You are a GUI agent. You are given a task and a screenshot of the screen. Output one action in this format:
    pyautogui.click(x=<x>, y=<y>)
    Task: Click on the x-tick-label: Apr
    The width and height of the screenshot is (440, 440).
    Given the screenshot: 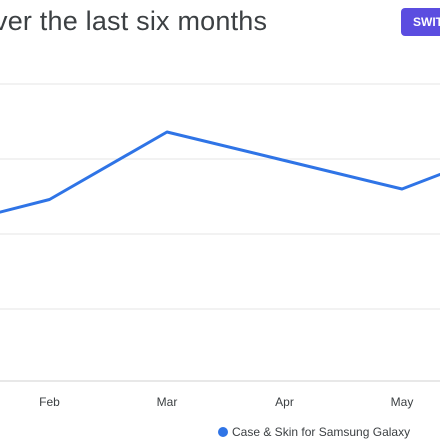 What is the action you would take?
    pyautogui.click(x=284, y=402)
    